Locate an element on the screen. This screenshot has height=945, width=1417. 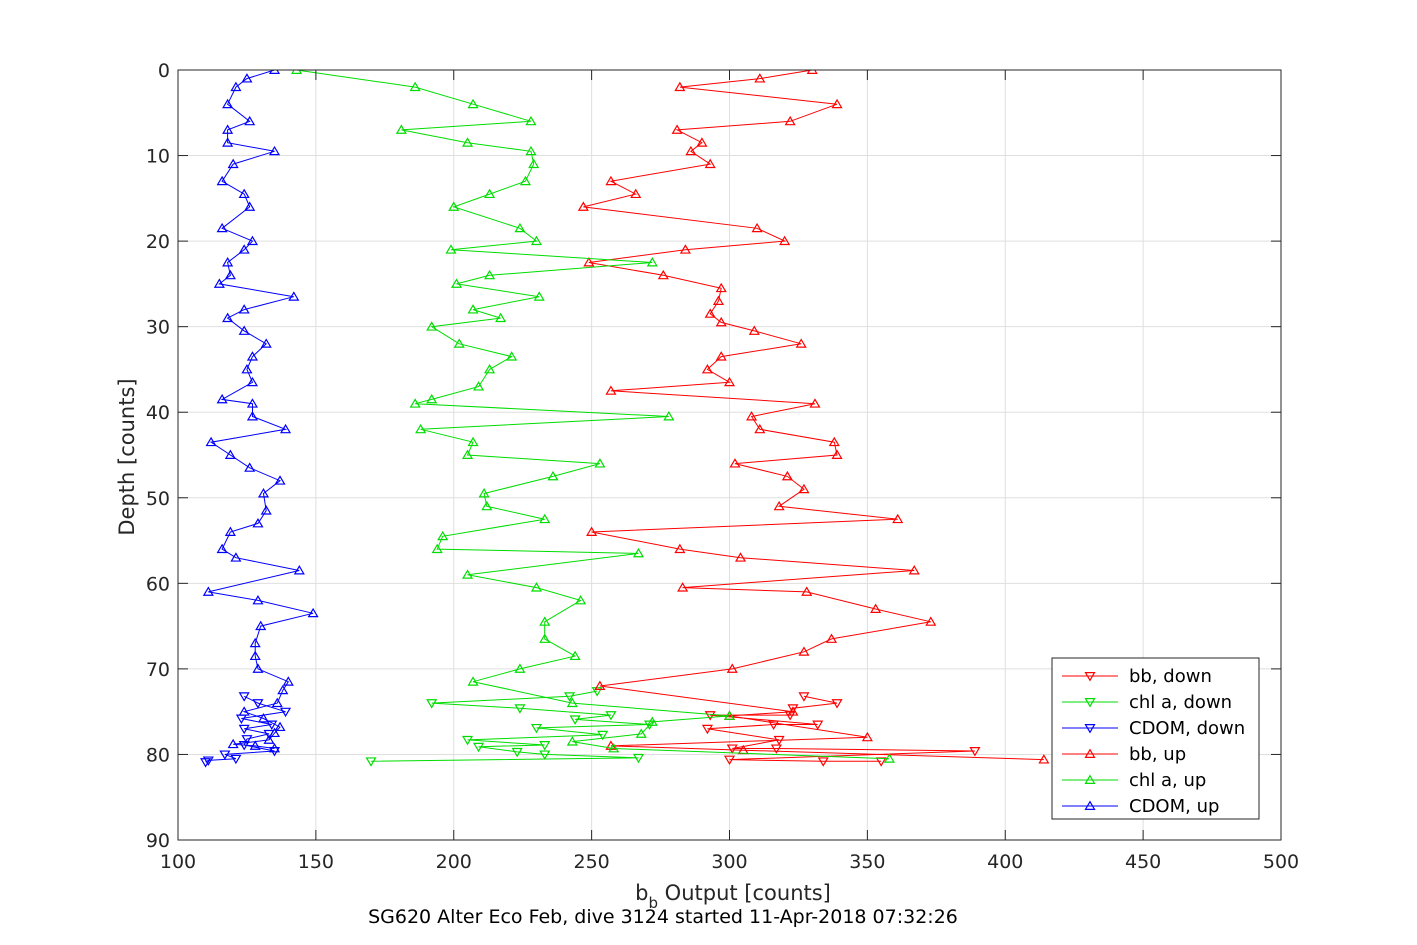
legend-label: chl a, down is located at coordinates (1180, 702).